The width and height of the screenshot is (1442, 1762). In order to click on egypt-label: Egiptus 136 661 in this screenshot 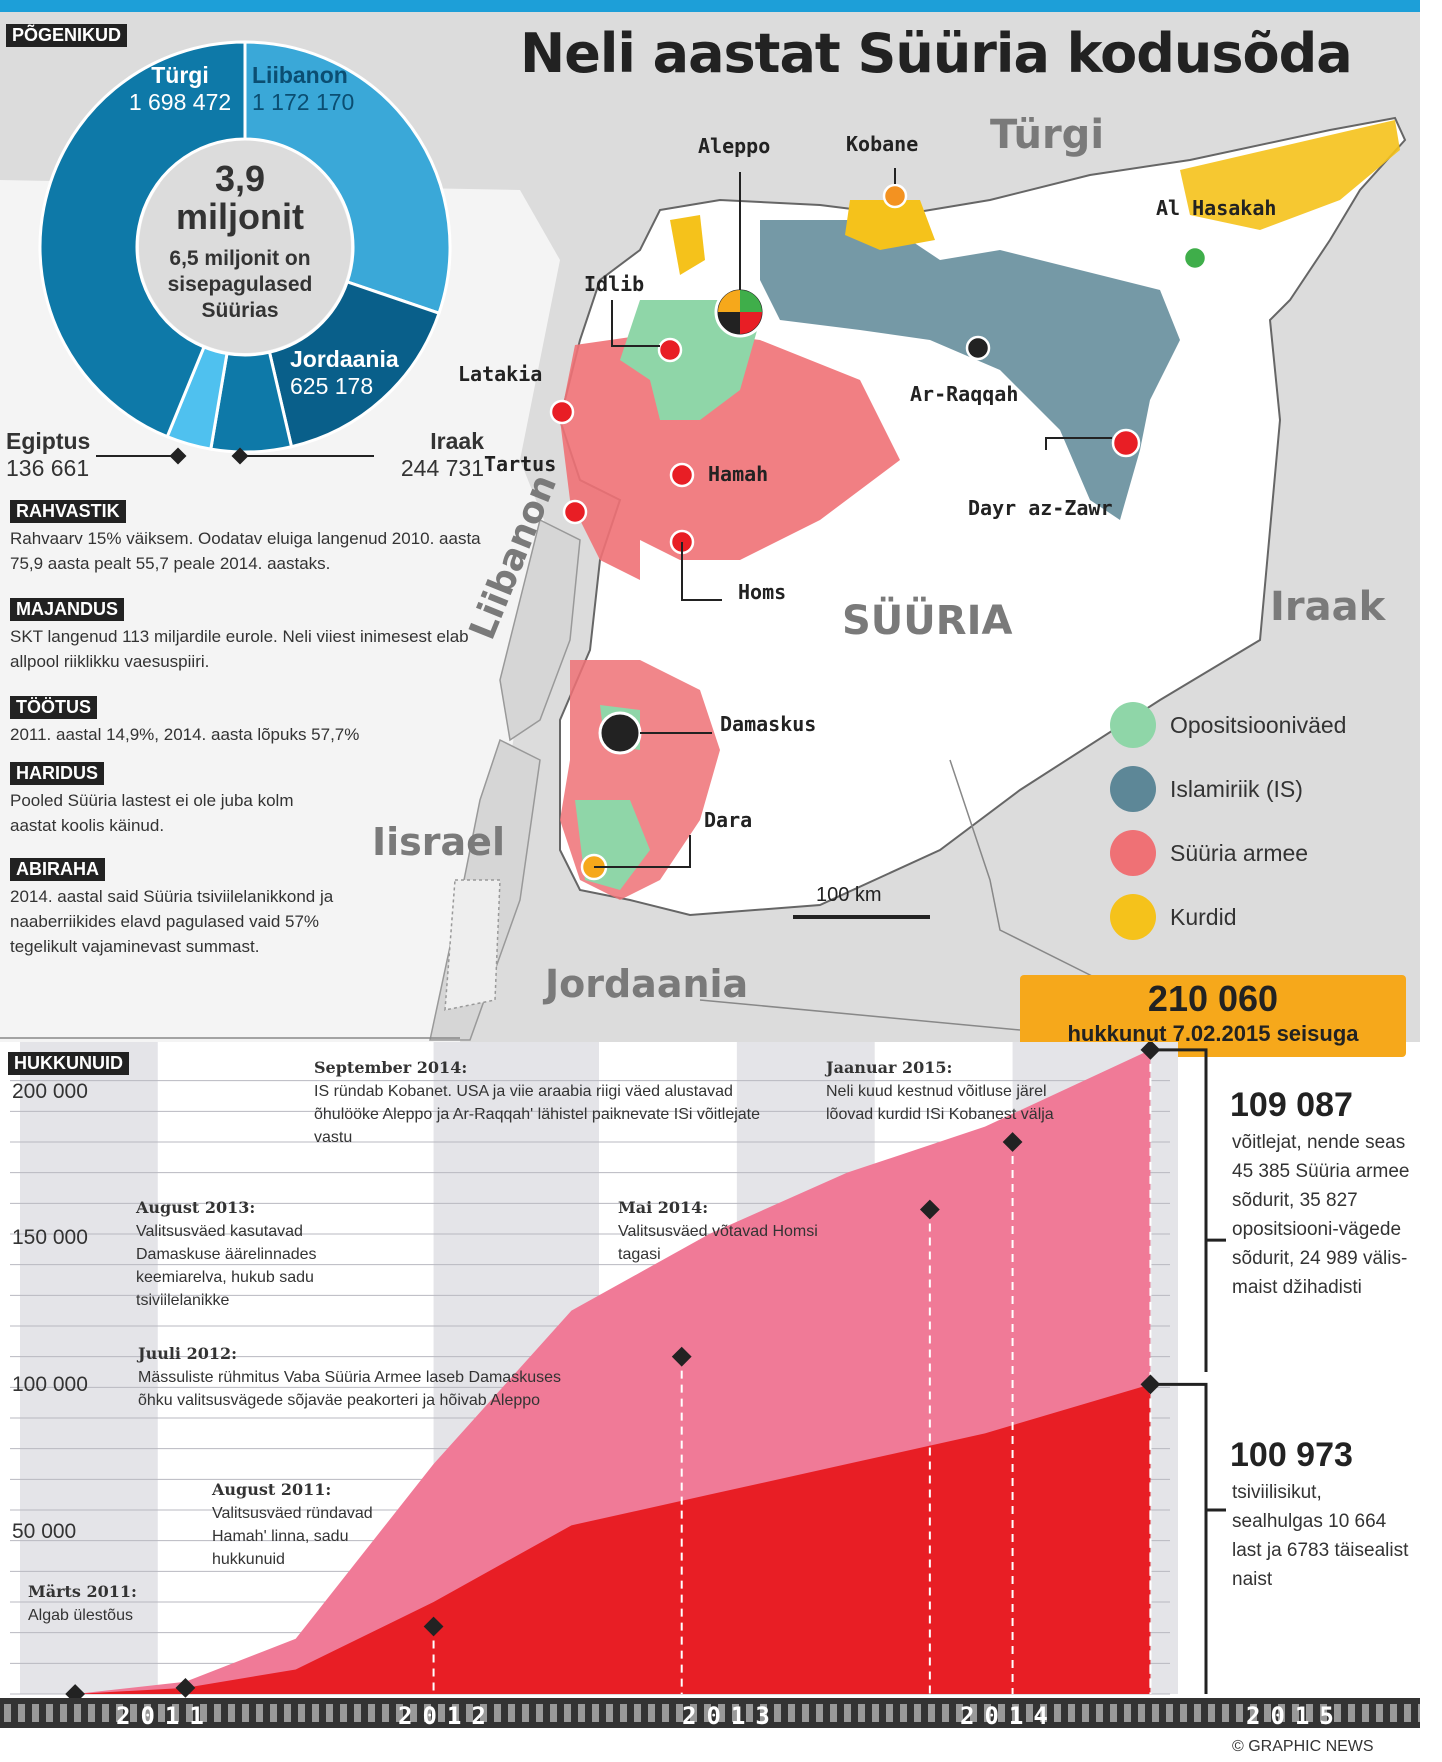, I will do `click(48, 454)`.